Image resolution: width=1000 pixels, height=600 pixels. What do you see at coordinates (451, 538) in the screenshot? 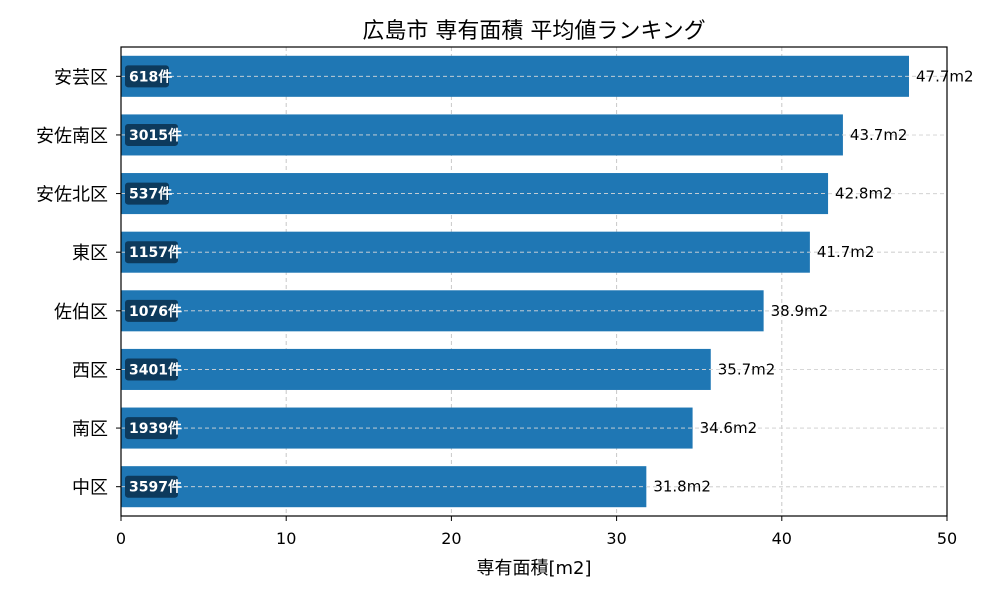
I see `x-tick-label: 20` at bounding box center [451, 538].